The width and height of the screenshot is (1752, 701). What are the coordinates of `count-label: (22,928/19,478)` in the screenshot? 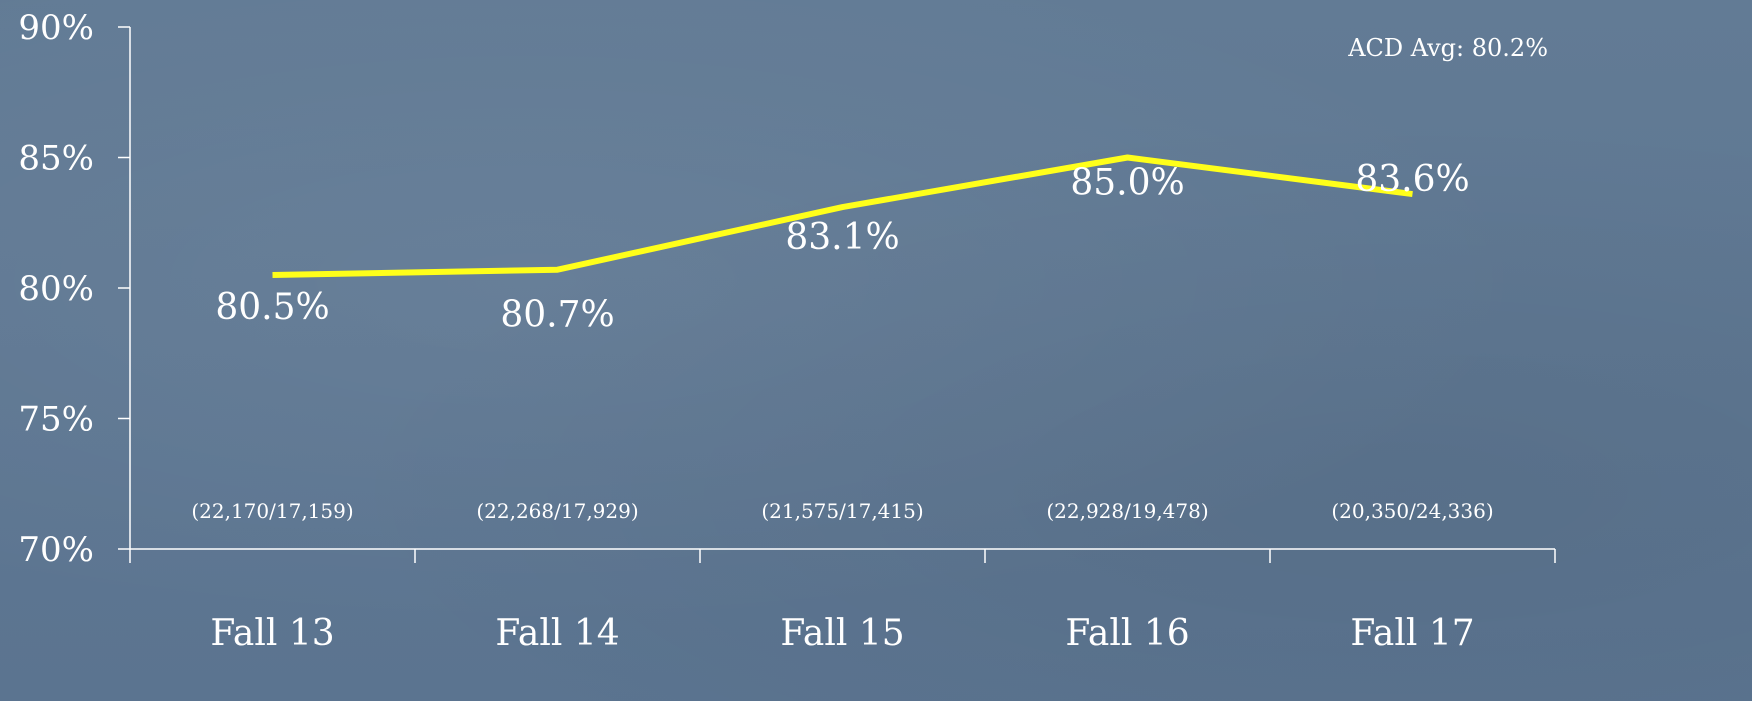 It's located at (1127, 511).